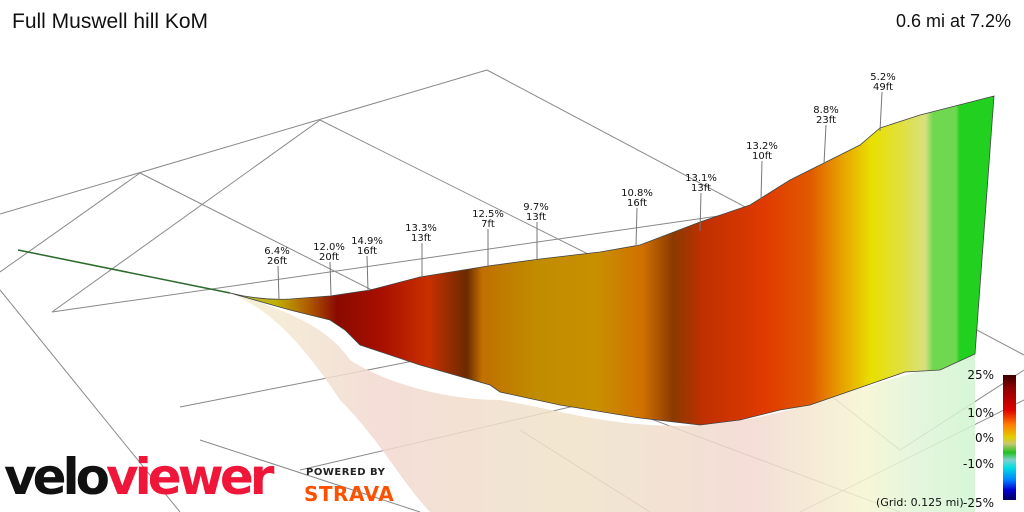 The width and height of the screenshot is (1024, 512). What do you see at coordinates (57, 477) in the screenshot?
I see `logo-velo: velo` at bounding box center [57, 477].